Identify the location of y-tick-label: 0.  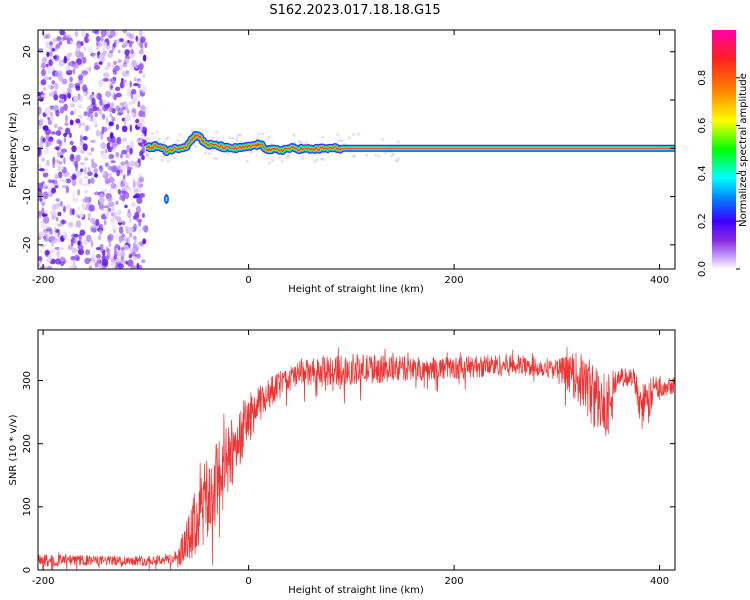
(27, 148).